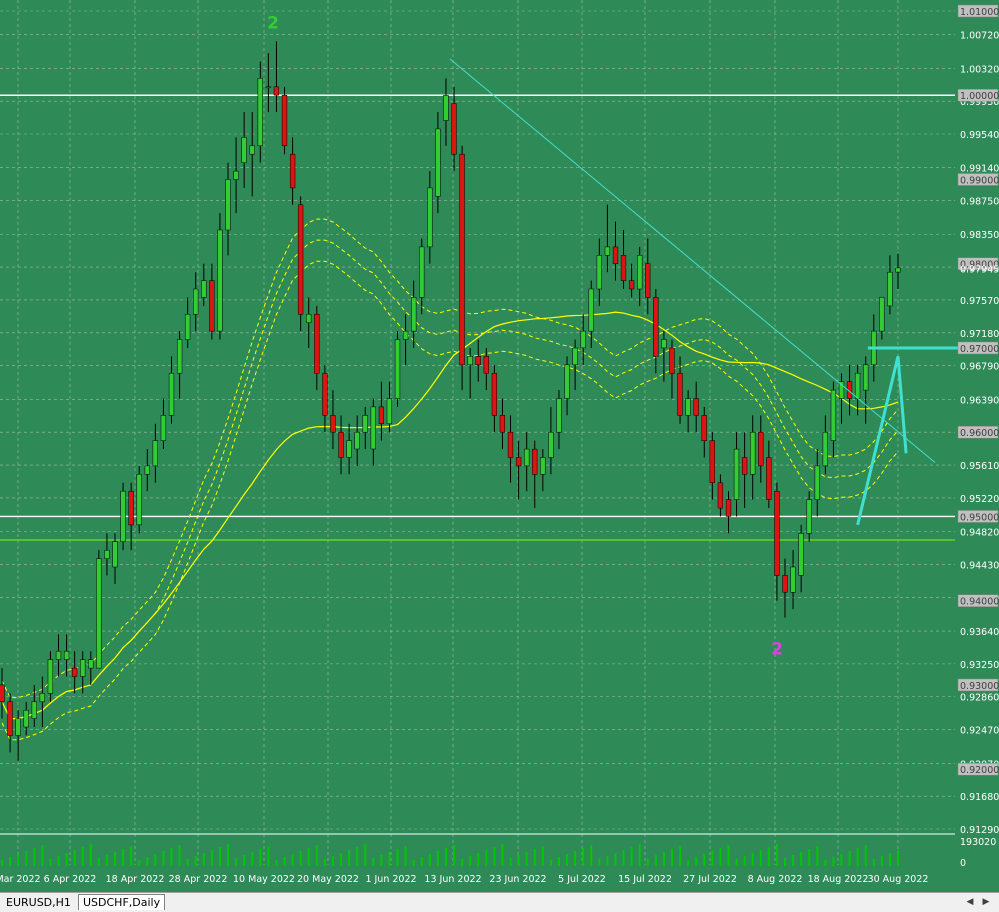 This screenshot has width=999, height=912. I want to click on x-tick-label: 8 Aug 2022, so click(775, 879).